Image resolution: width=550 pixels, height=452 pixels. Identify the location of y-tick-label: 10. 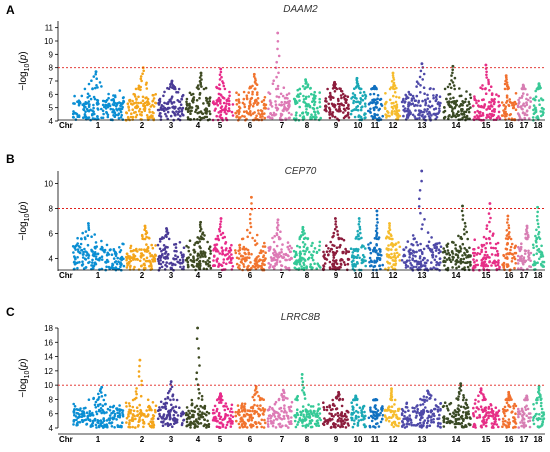
(48, 385).